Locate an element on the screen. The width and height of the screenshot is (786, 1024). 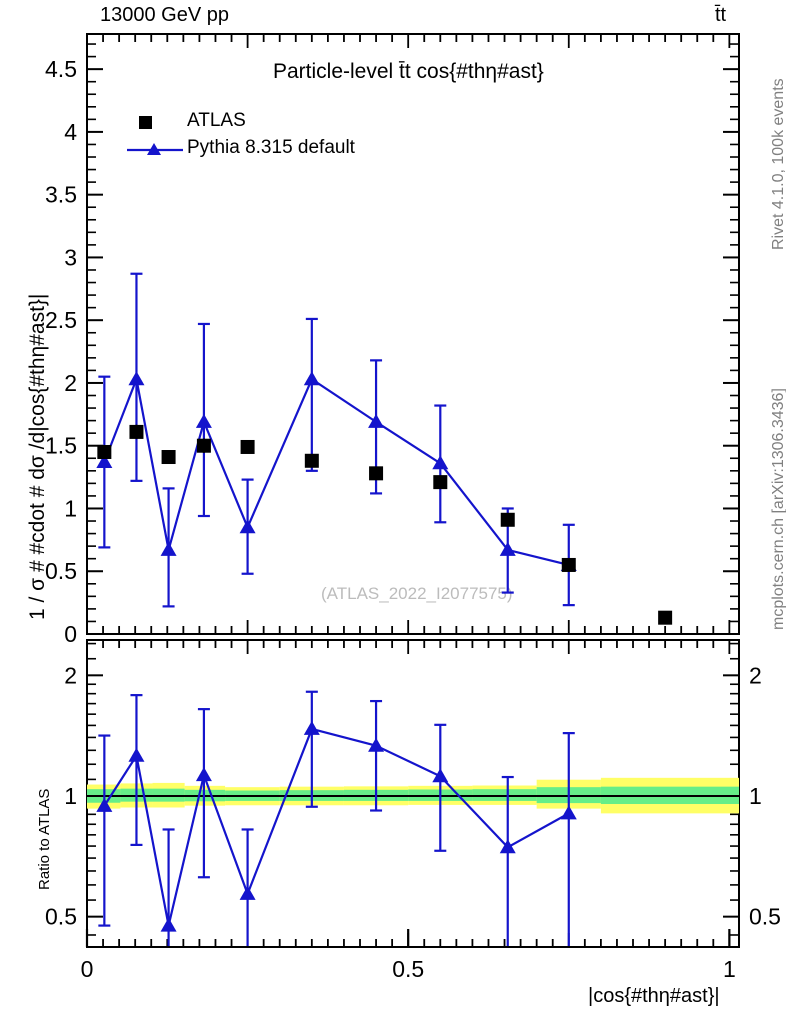
xaxis-label: |cos{#thη#ast}| is located at coordinates (654, 996).